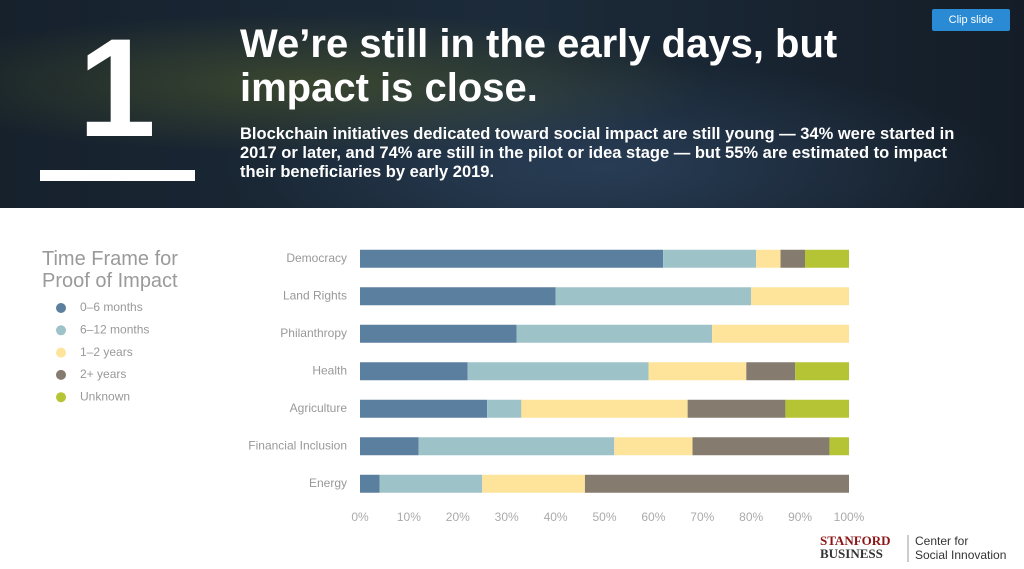 The width and height of the screenshot is (1024, 569). I want to click on x-tick-label: 40%, so click(556, 517).